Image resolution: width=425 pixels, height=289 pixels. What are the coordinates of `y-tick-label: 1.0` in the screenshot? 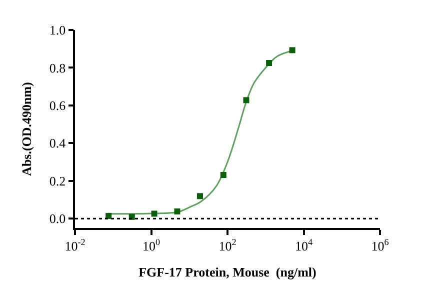 It's located at (57, 30).